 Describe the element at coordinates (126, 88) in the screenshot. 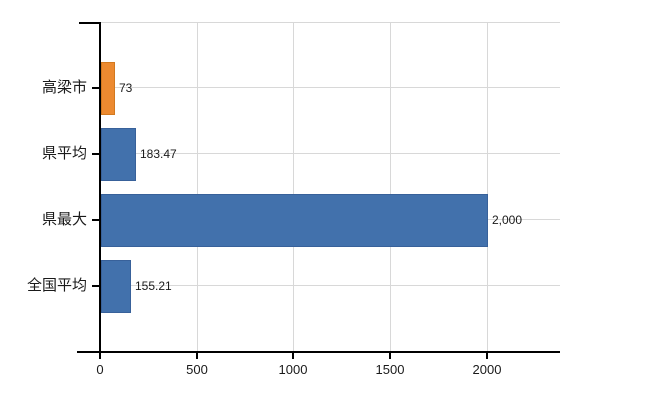

I see `value-label-0: 73` at that location.